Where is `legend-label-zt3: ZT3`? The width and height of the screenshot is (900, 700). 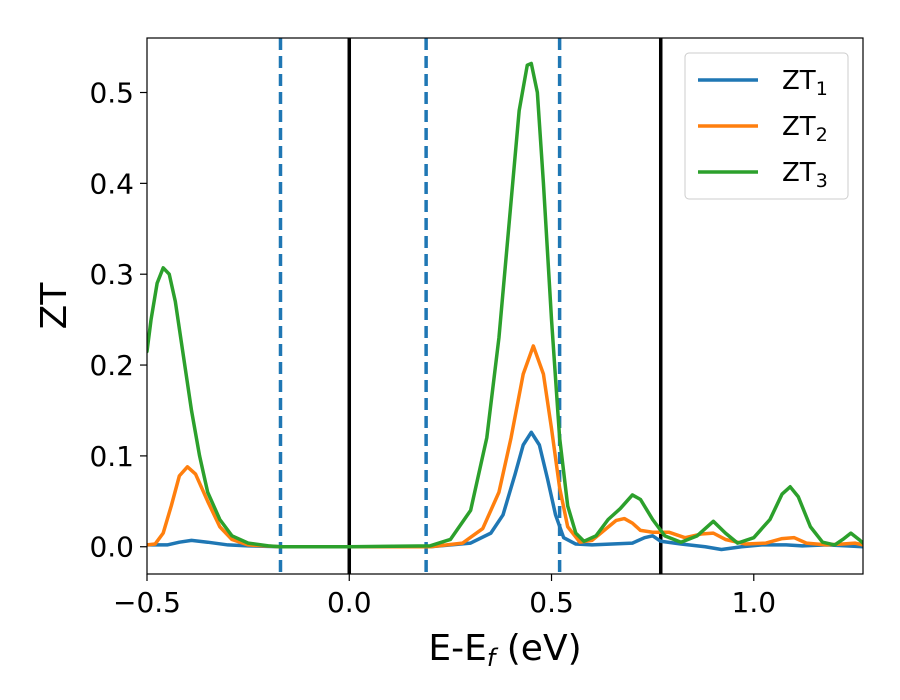 legend-label-zt3: ZT3 is located at coordinates (805, 175).